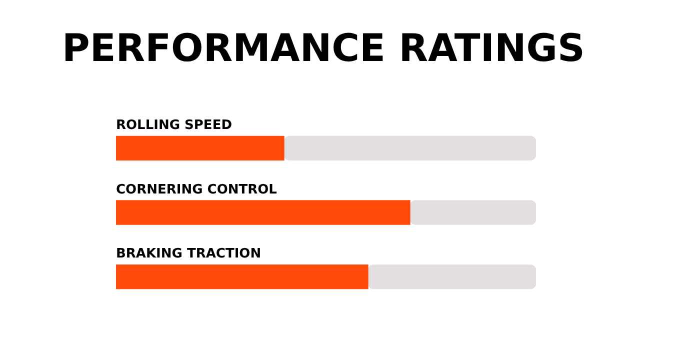  I want to click on y-tick-label: BRAKING TRACTION, so click(189, 254).